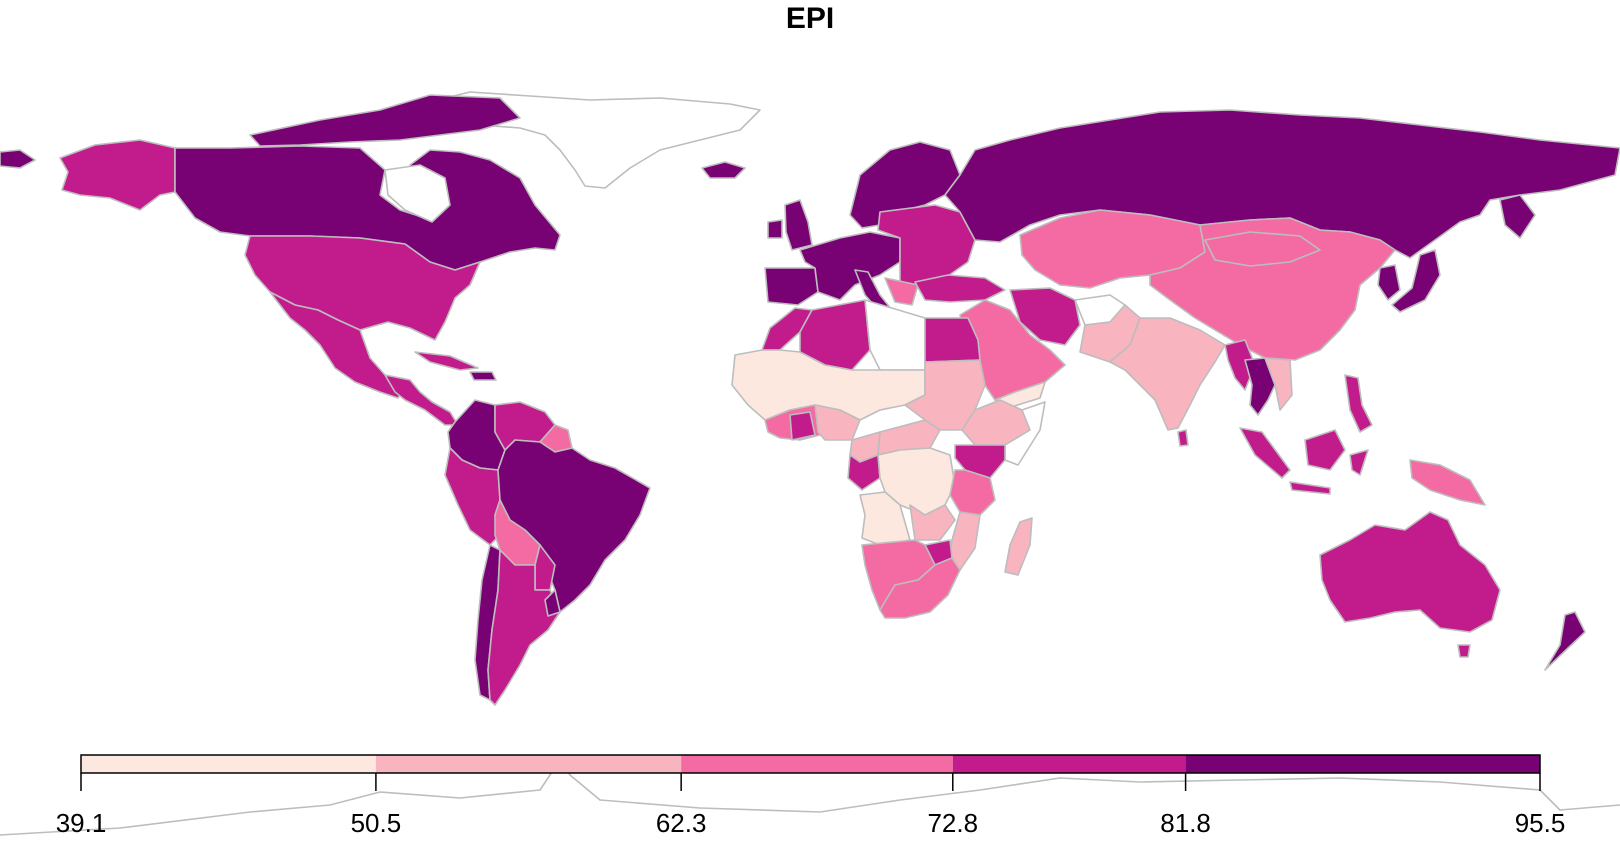 This screenshot has width=1620, height=845. I want to click on region-india, so click(1167, 374).